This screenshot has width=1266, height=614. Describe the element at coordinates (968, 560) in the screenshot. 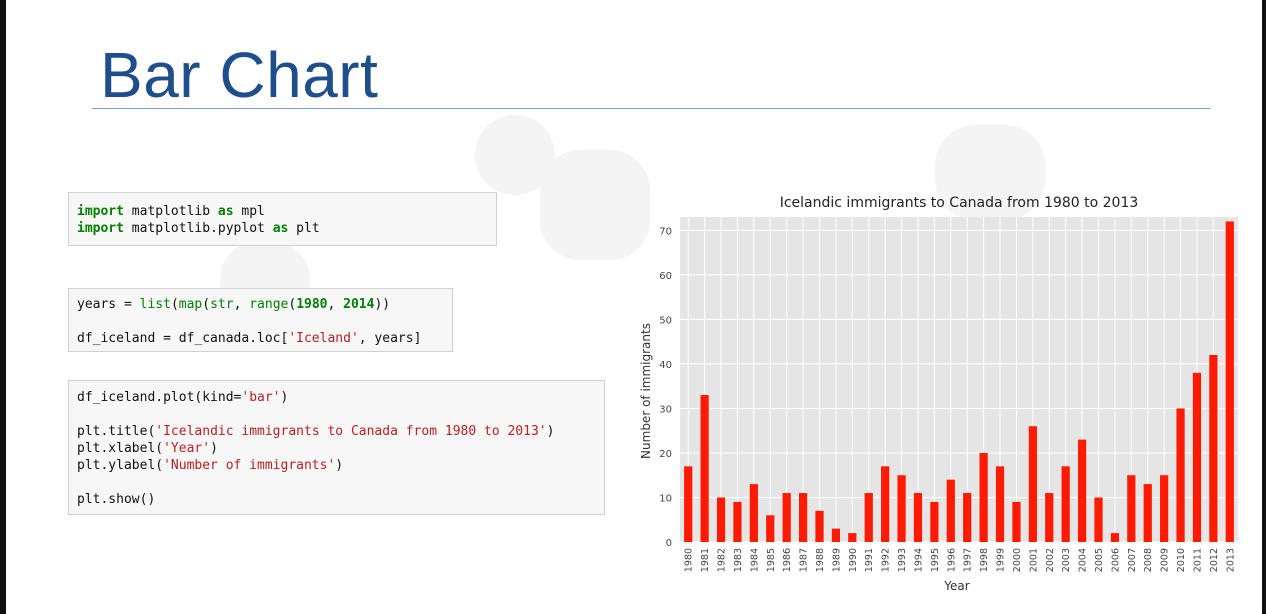

I see `x-tick-label: 1997` at that location.